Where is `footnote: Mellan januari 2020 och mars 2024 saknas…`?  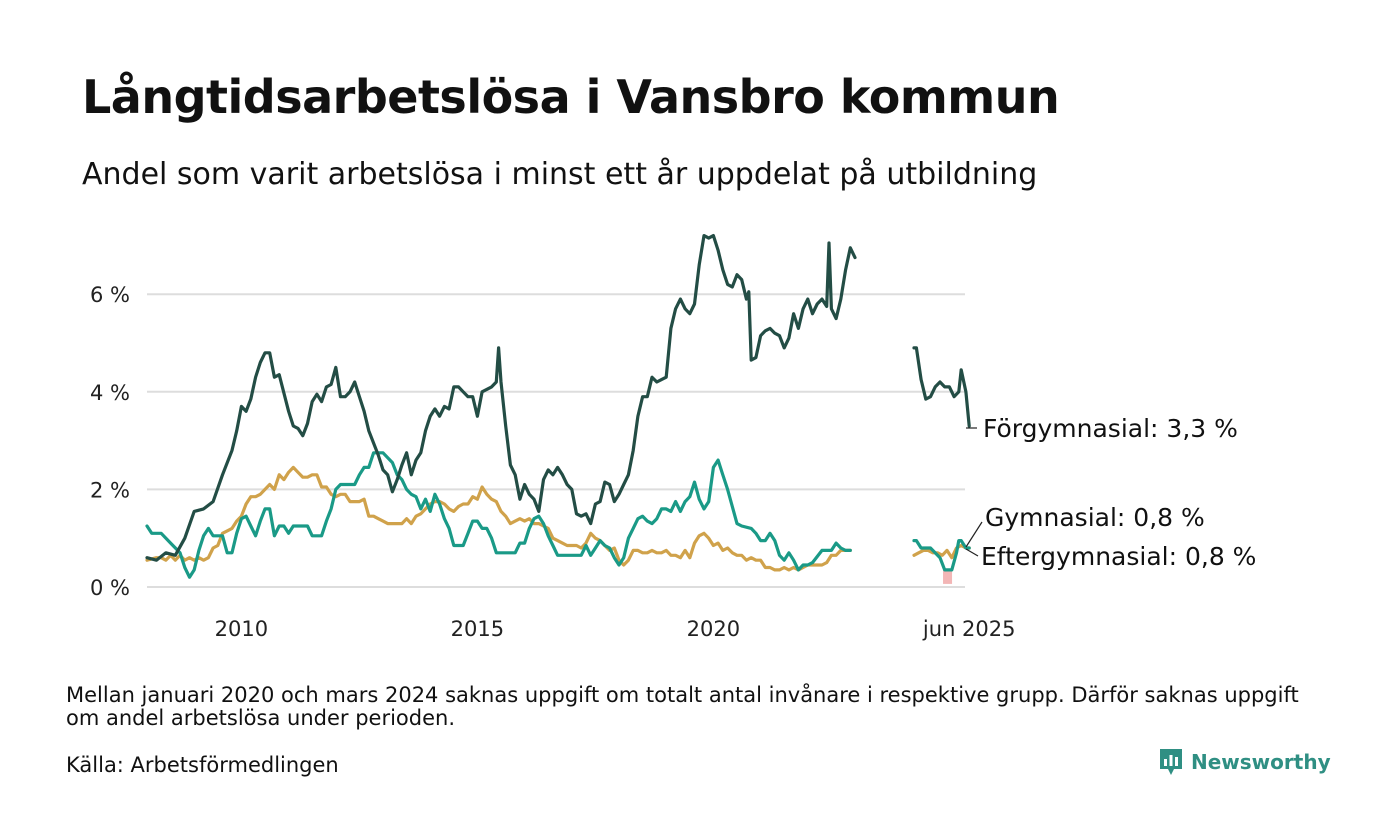
footnote: Mellan januari 2020 och mars 2024 saknas… is located at coordinates (682, 706).